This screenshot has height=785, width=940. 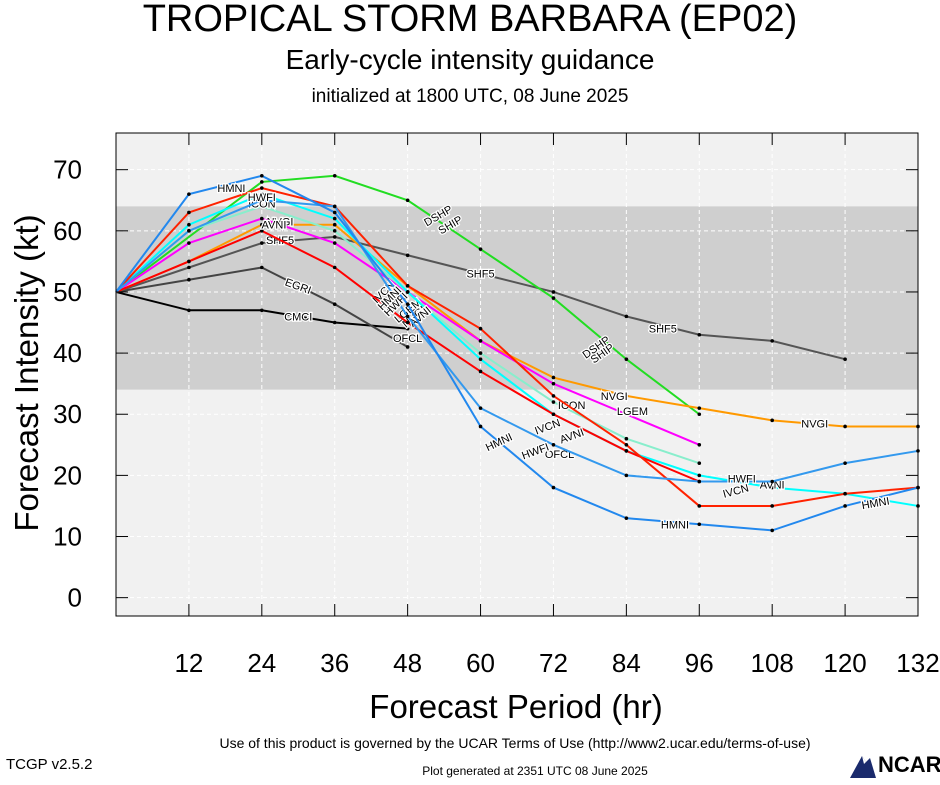 What do you see at coordinates (699, 663) in the screenshot?
I see `x-tick-label: 96` at bounding box center [699, 663].